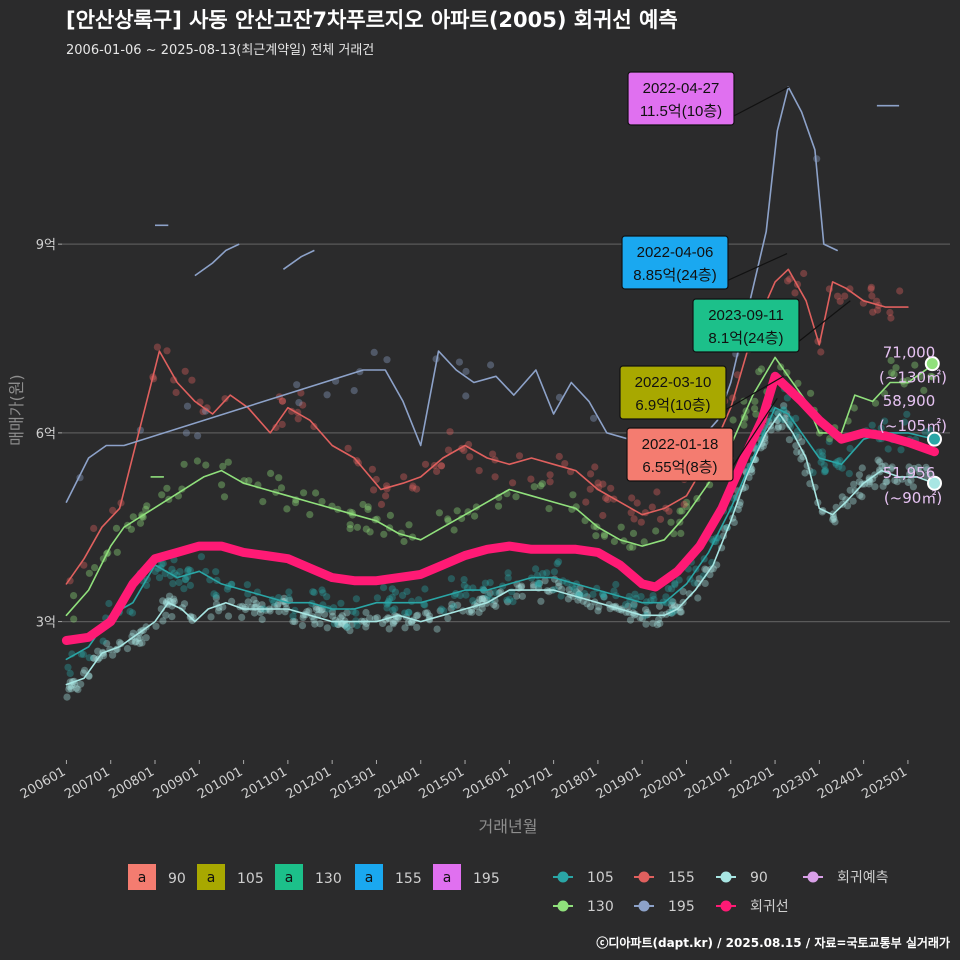 This screenshot has width=960, height=960. I want to click on x-tick-label: 201701, so click(530, 783).